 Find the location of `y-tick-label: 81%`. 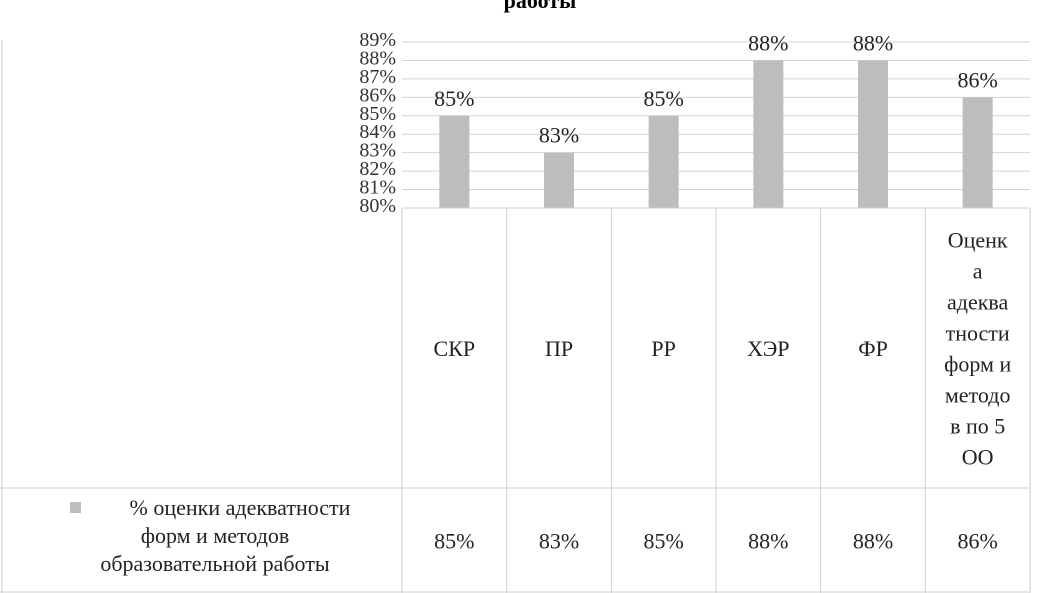

y-tick-label: 81% is located at coordinates (377, 188).